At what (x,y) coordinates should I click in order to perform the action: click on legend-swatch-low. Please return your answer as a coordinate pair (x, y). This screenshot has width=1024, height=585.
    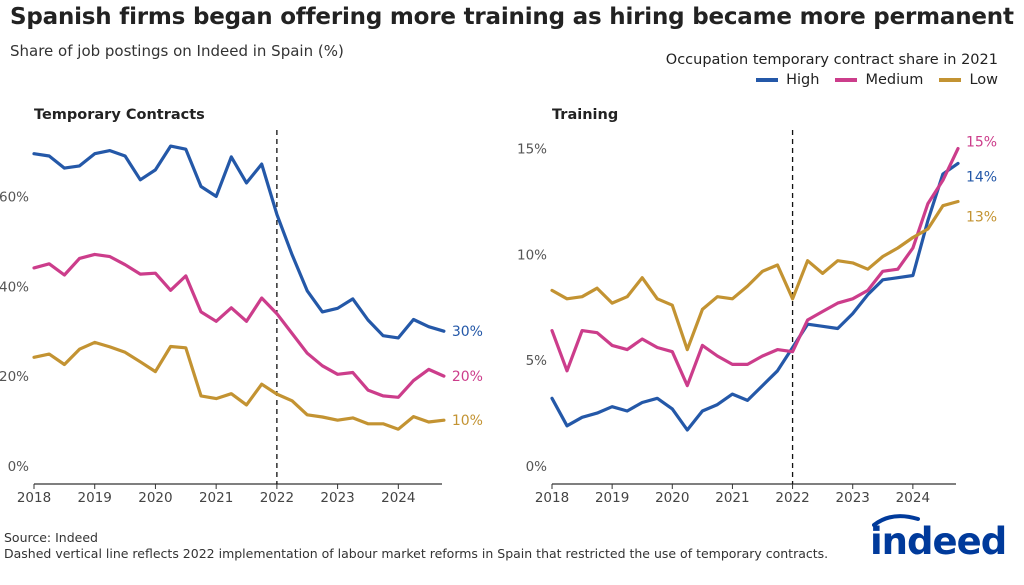
    Looking at the image, I should click on (950, 80).